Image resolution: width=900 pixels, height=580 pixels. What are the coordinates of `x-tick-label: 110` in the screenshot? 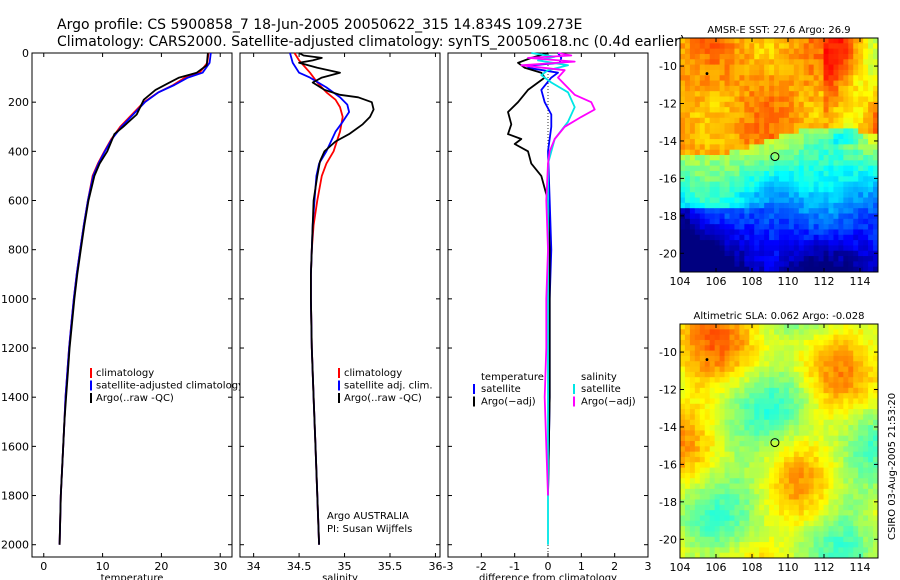 It's located at (788, 567).